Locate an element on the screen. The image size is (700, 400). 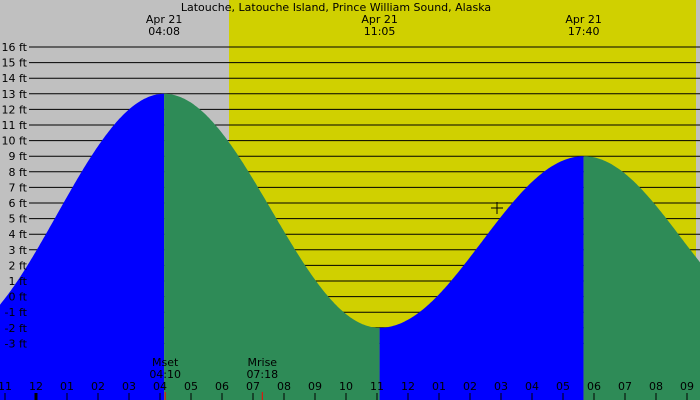
tide-label-time: 11:05 is located at coordinates (380, 31).